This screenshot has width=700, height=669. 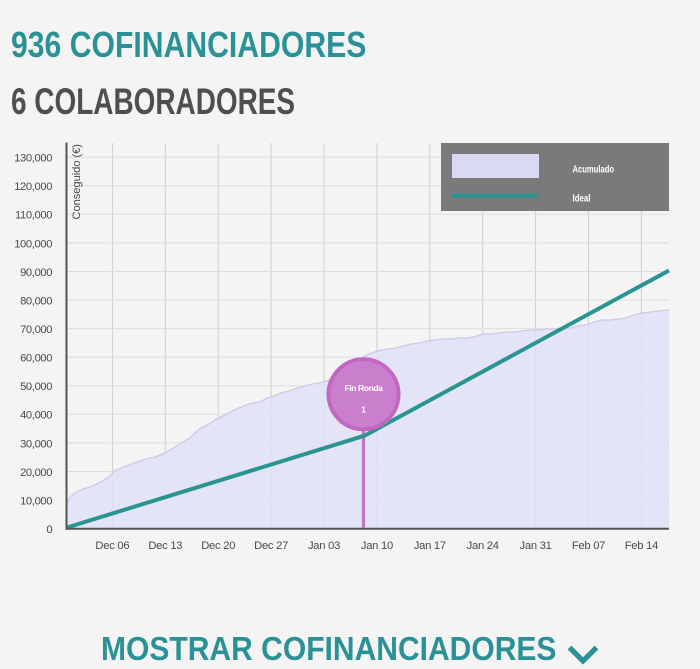 What do you see at coordinates (33, 244) in the screenshot?
I see `svg-text: 100,000` at bounding box center [33, 244].